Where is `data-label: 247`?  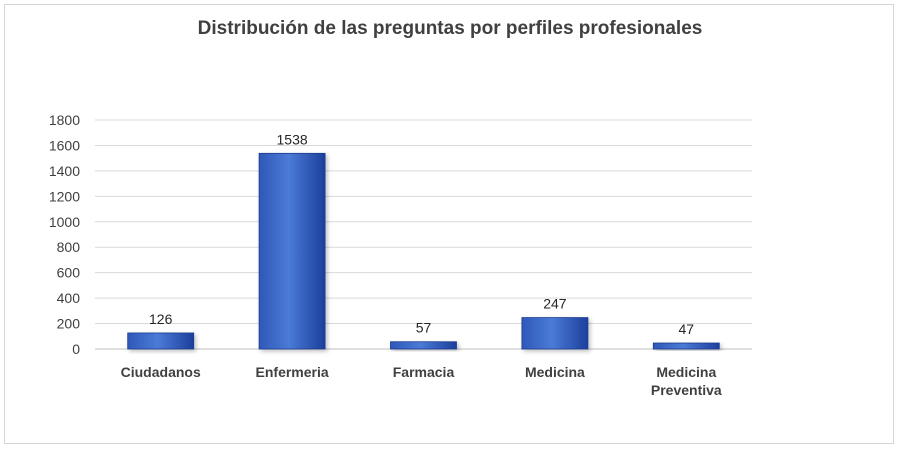 data-label: 247 is located at coordinates (555, 304).